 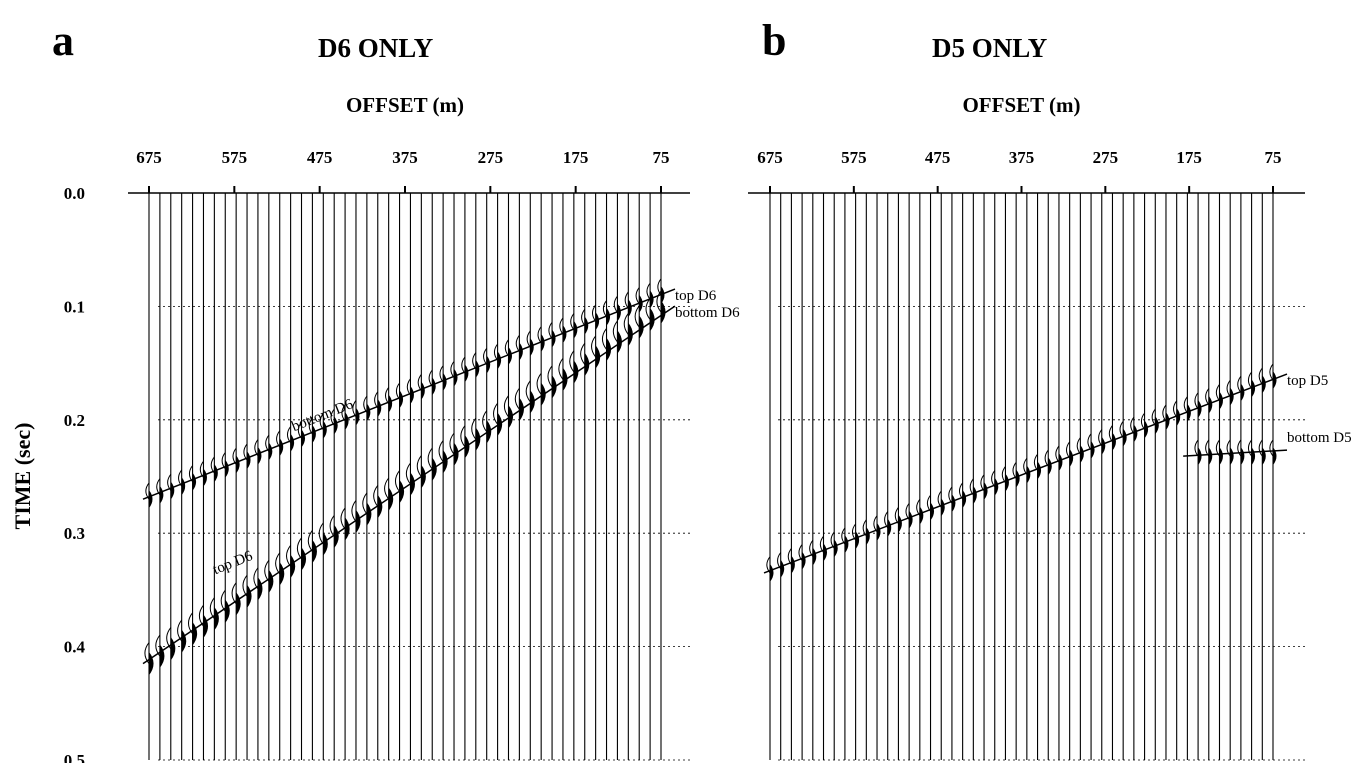 What do you see at coordinates (233, 563) in the screenshot?
I see `event-annotation: top D6` at bounding box center [233, 563].